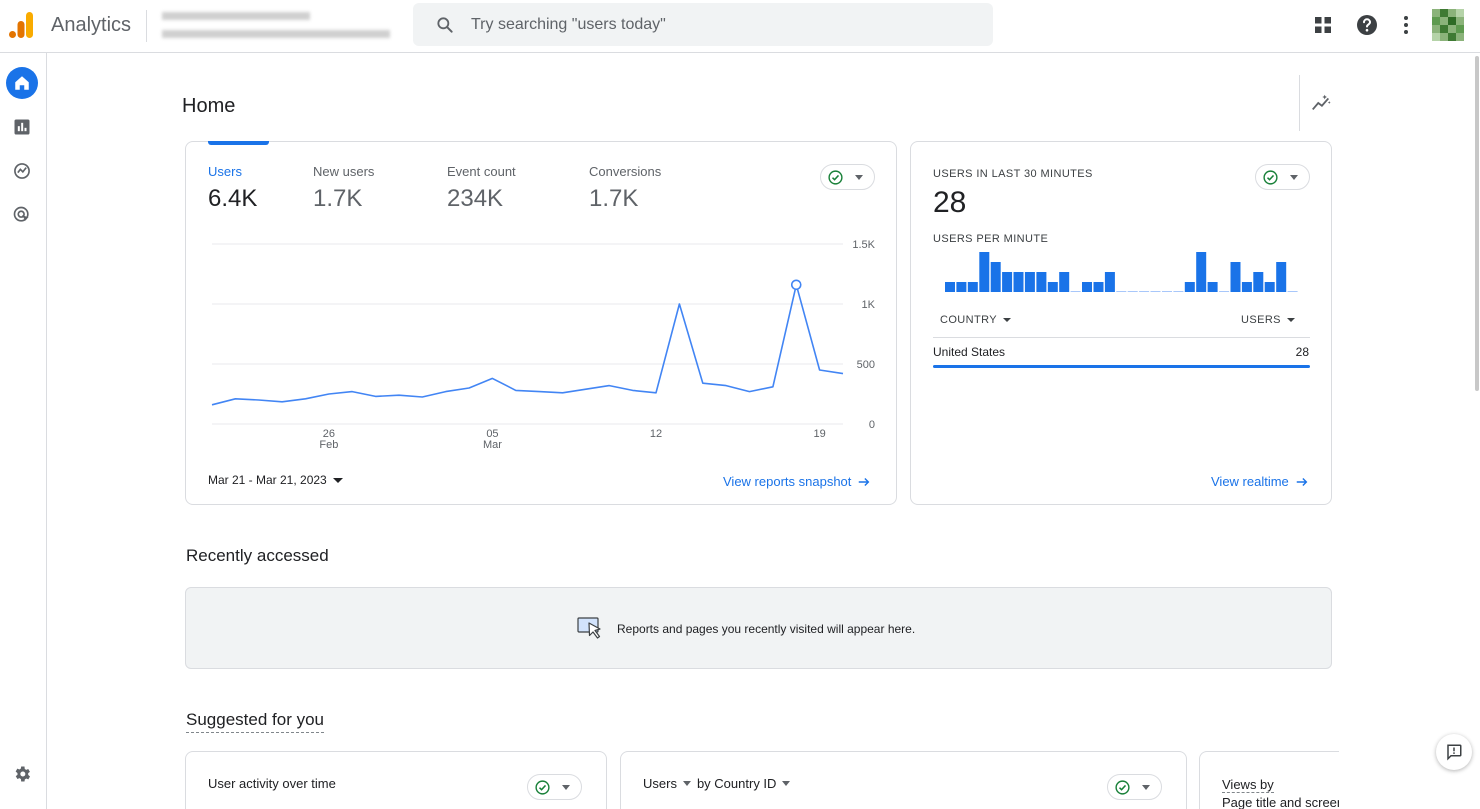  What do you see at coordinates (796, 285) in the screenshot?
I see `highlight-point` at bounding box center [796, 285].